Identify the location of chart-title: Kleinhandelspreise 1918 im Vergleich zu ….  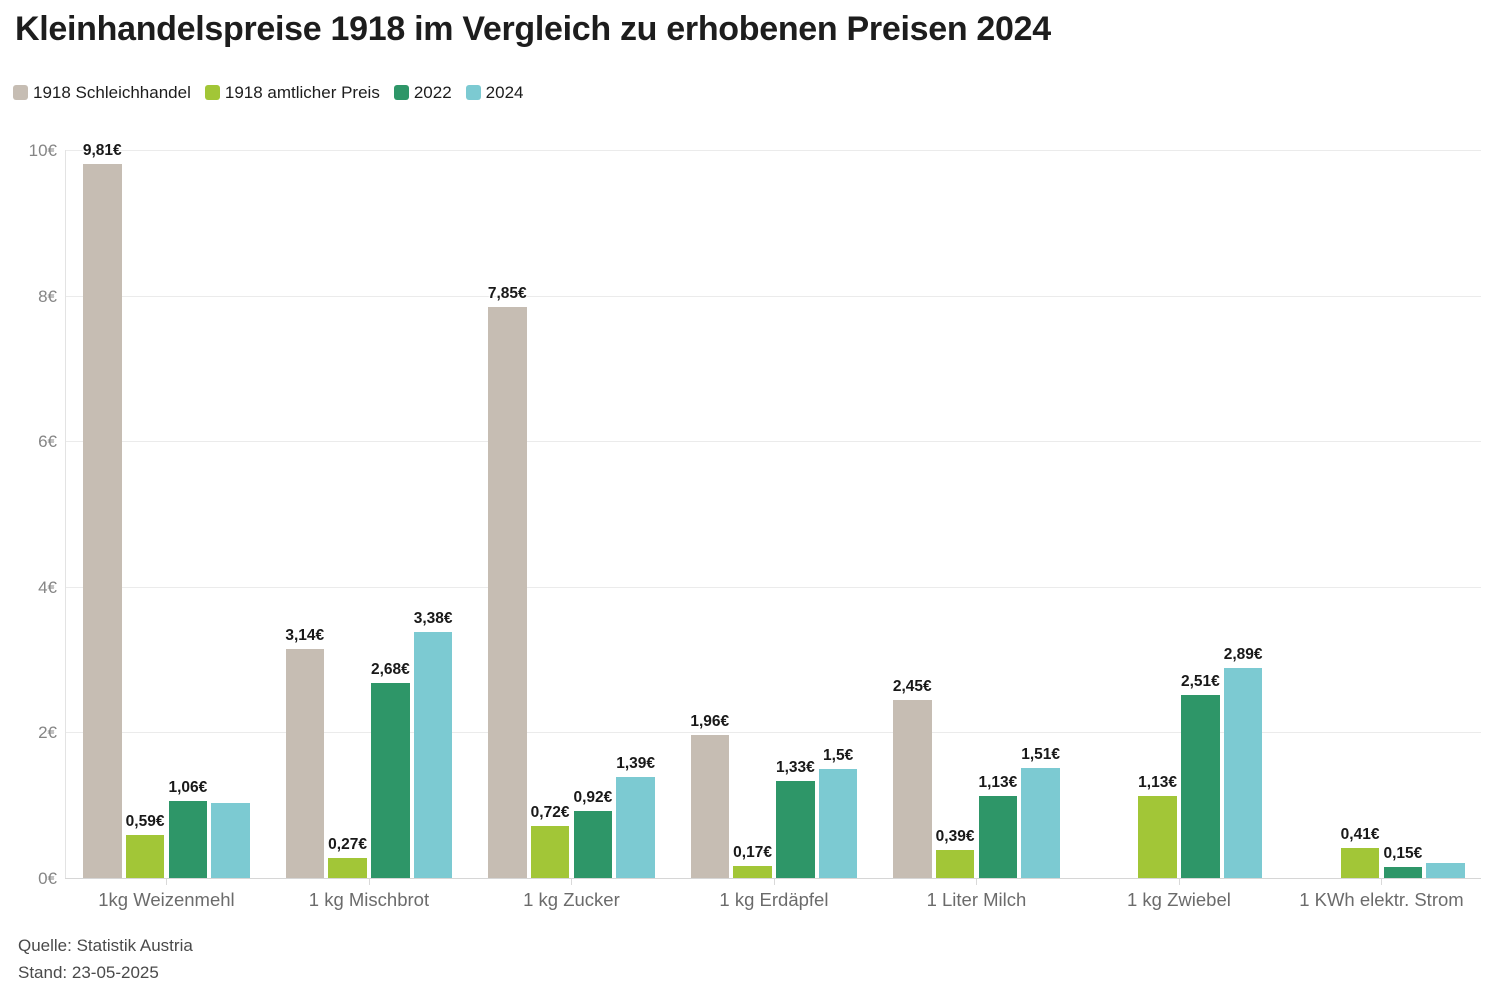
(533, 29).